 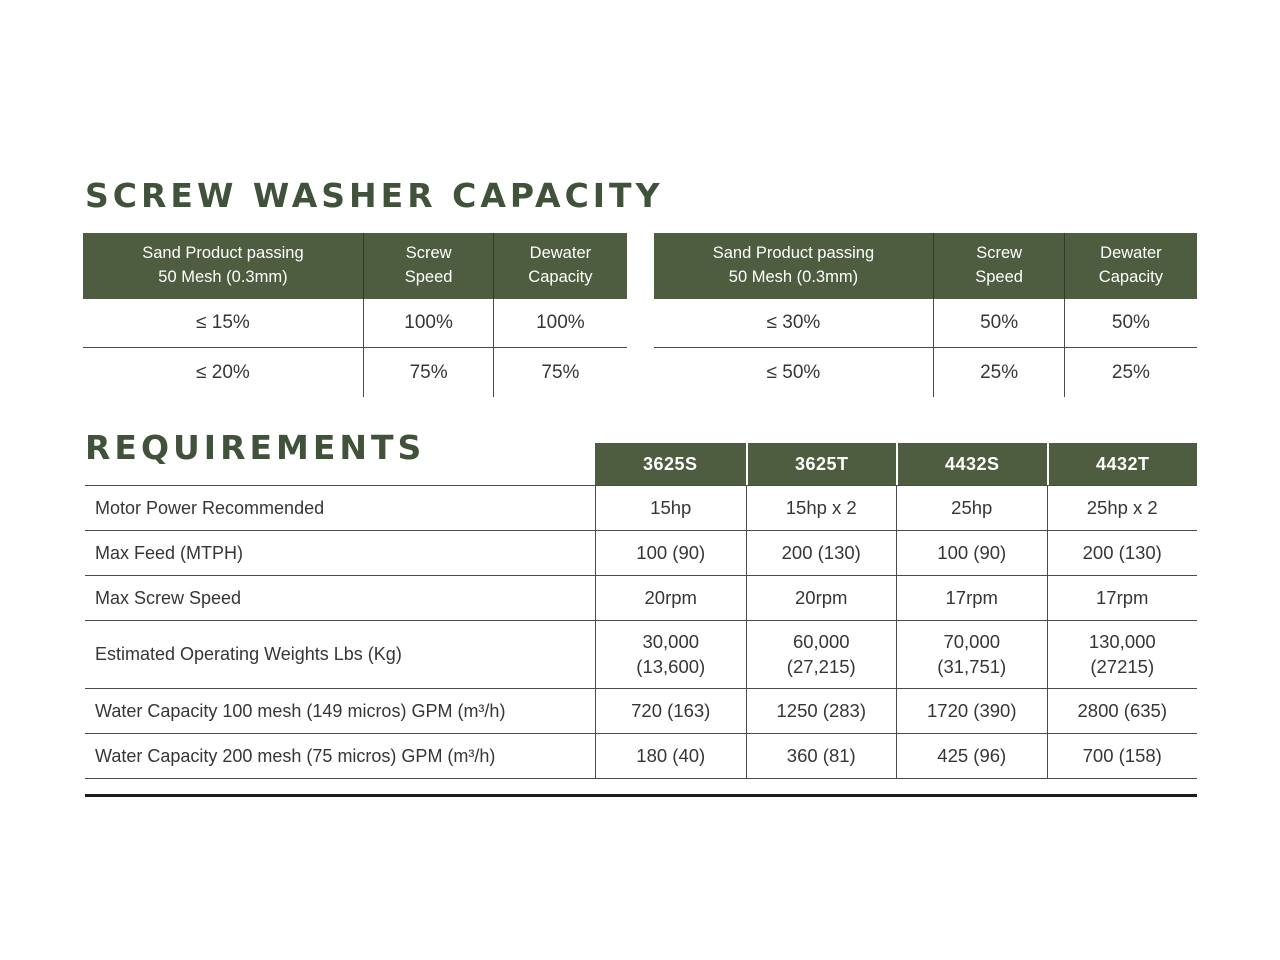 I want to click on cell-dewater-capacity: 75%, so click(x=559, y=372).